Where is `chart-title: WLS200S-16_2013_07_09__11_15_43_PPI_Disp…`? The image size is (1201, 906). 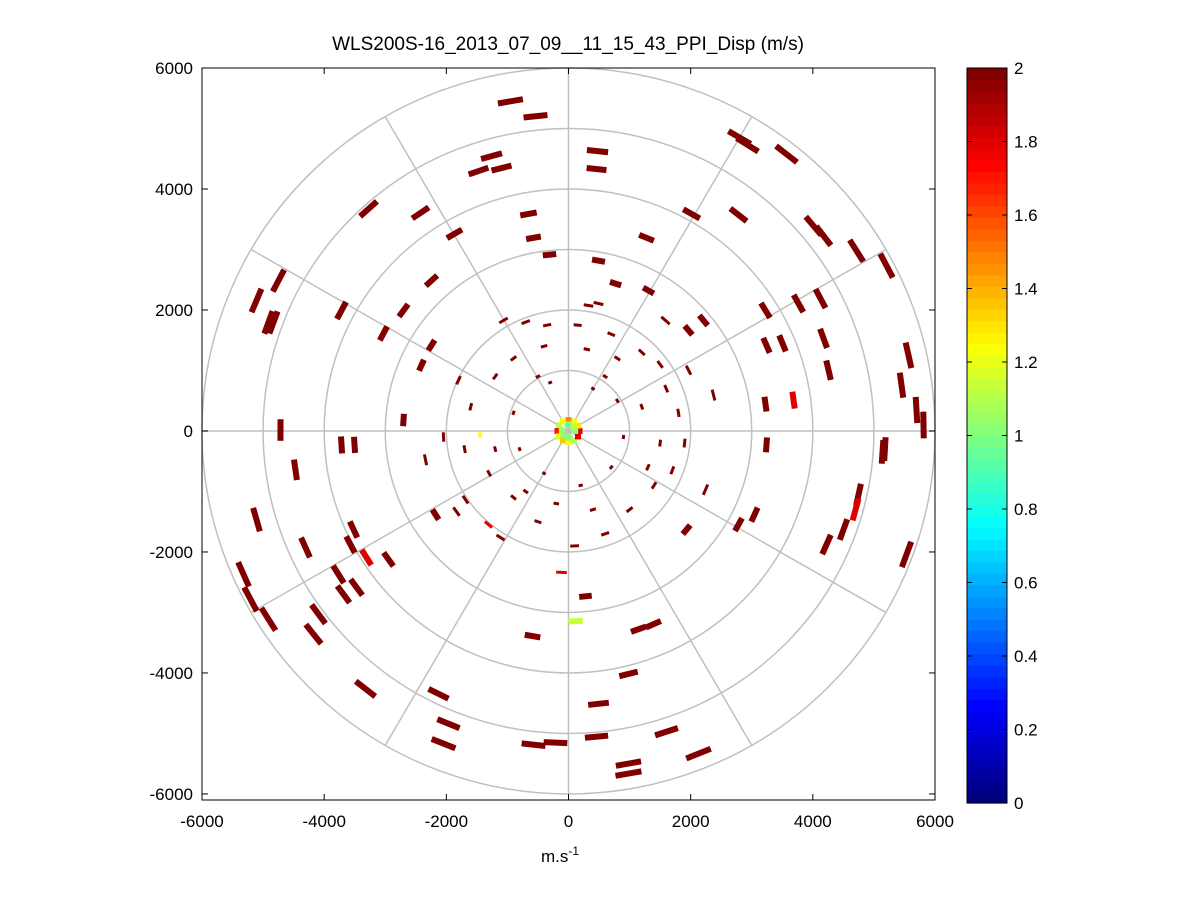 chart-title: WLS200S-16_2013_07_09__11_15_43_PPI_Disp… is located at coordinates (568, 44).